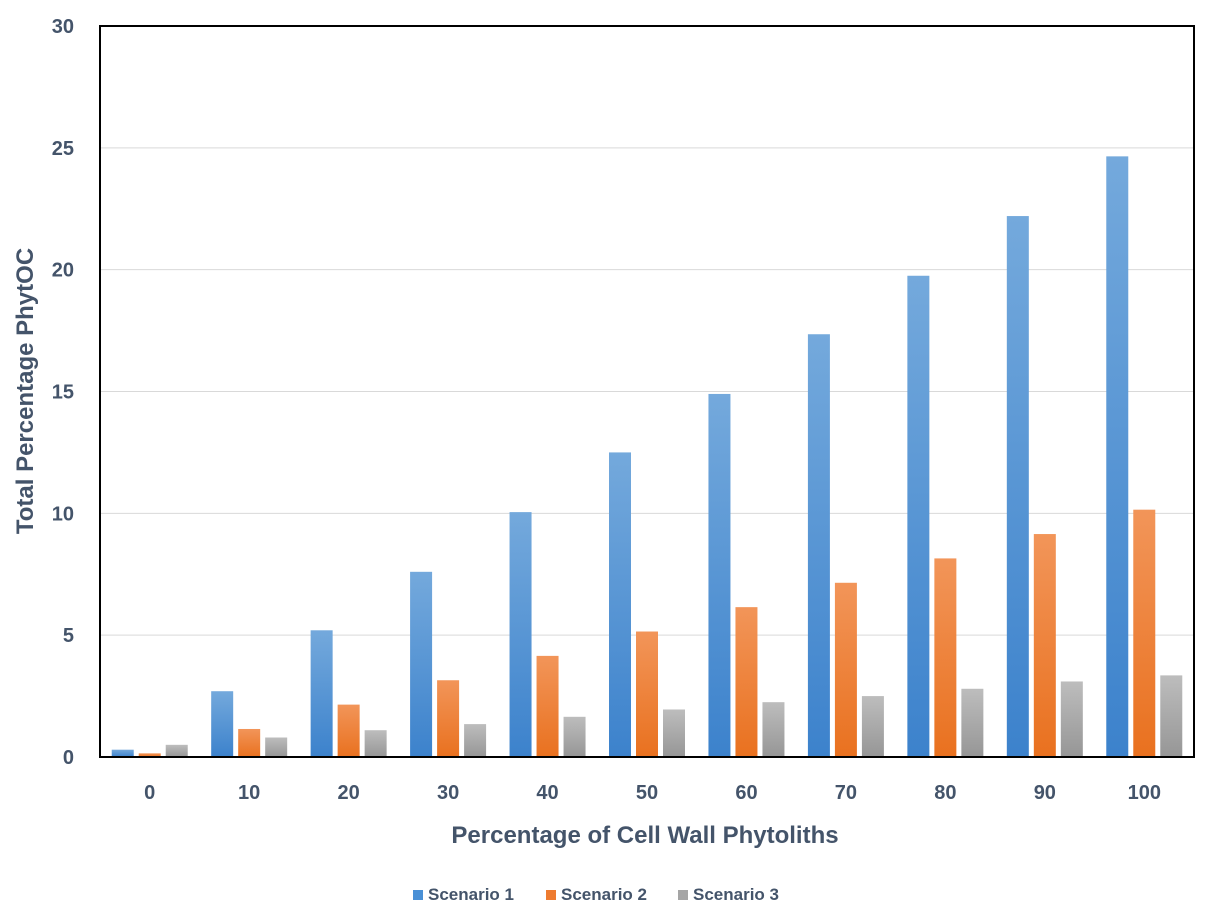 This screenshot has height=922, width=1206. What do you see at coordinates (736, 894) in the screenshot?
I see `legend-label-scenario-3: Scenario 3` at bounding box center [736, 894].